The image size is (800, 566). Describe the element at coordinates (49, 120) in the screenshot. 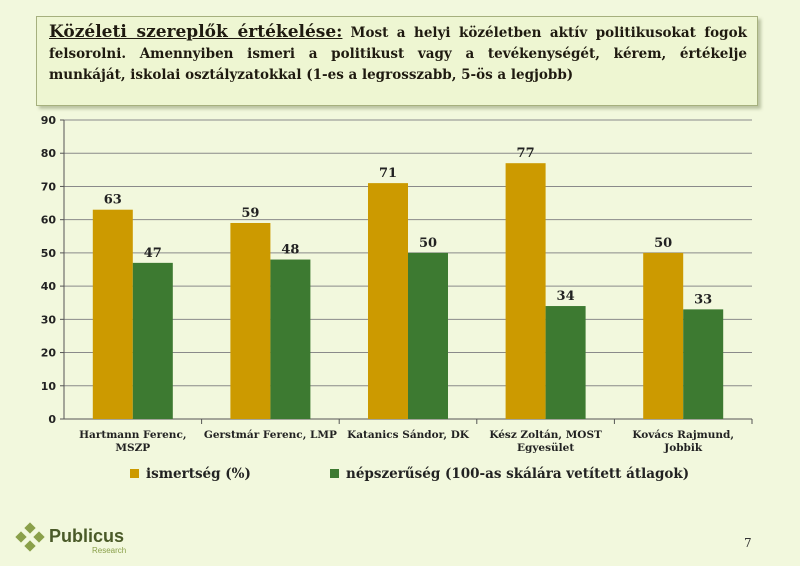

I see `y-tick-label: 90` at that location.